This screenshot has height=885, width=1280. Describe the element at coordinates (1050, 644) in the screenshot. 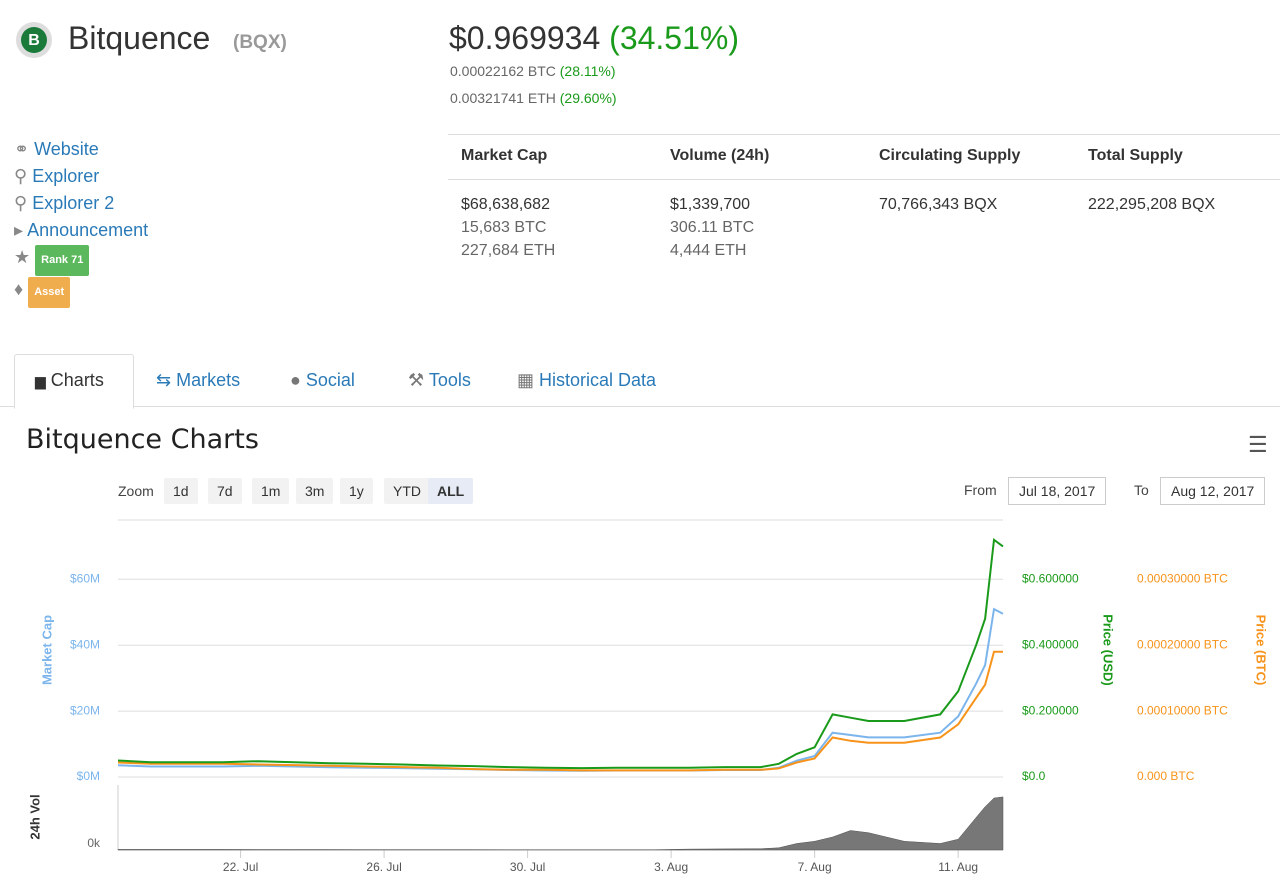

I see `y-tick-label: $0.400000` at that location.